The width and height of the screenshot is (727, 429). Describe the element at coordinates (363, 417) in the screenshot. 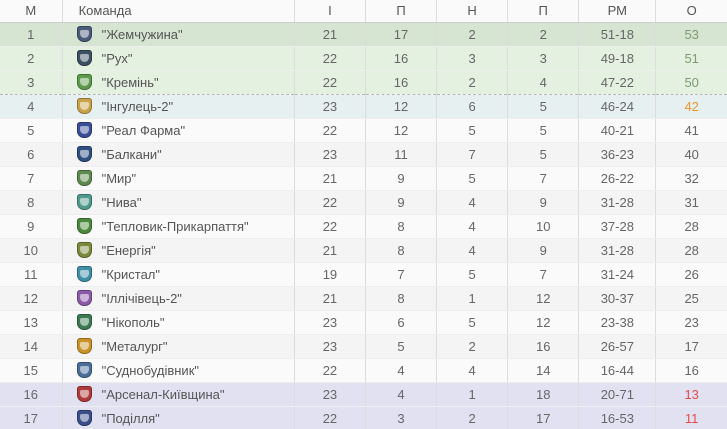

I see `table-row: 17 "Поділля" 22 3 2 17 16-53 11` at that location.